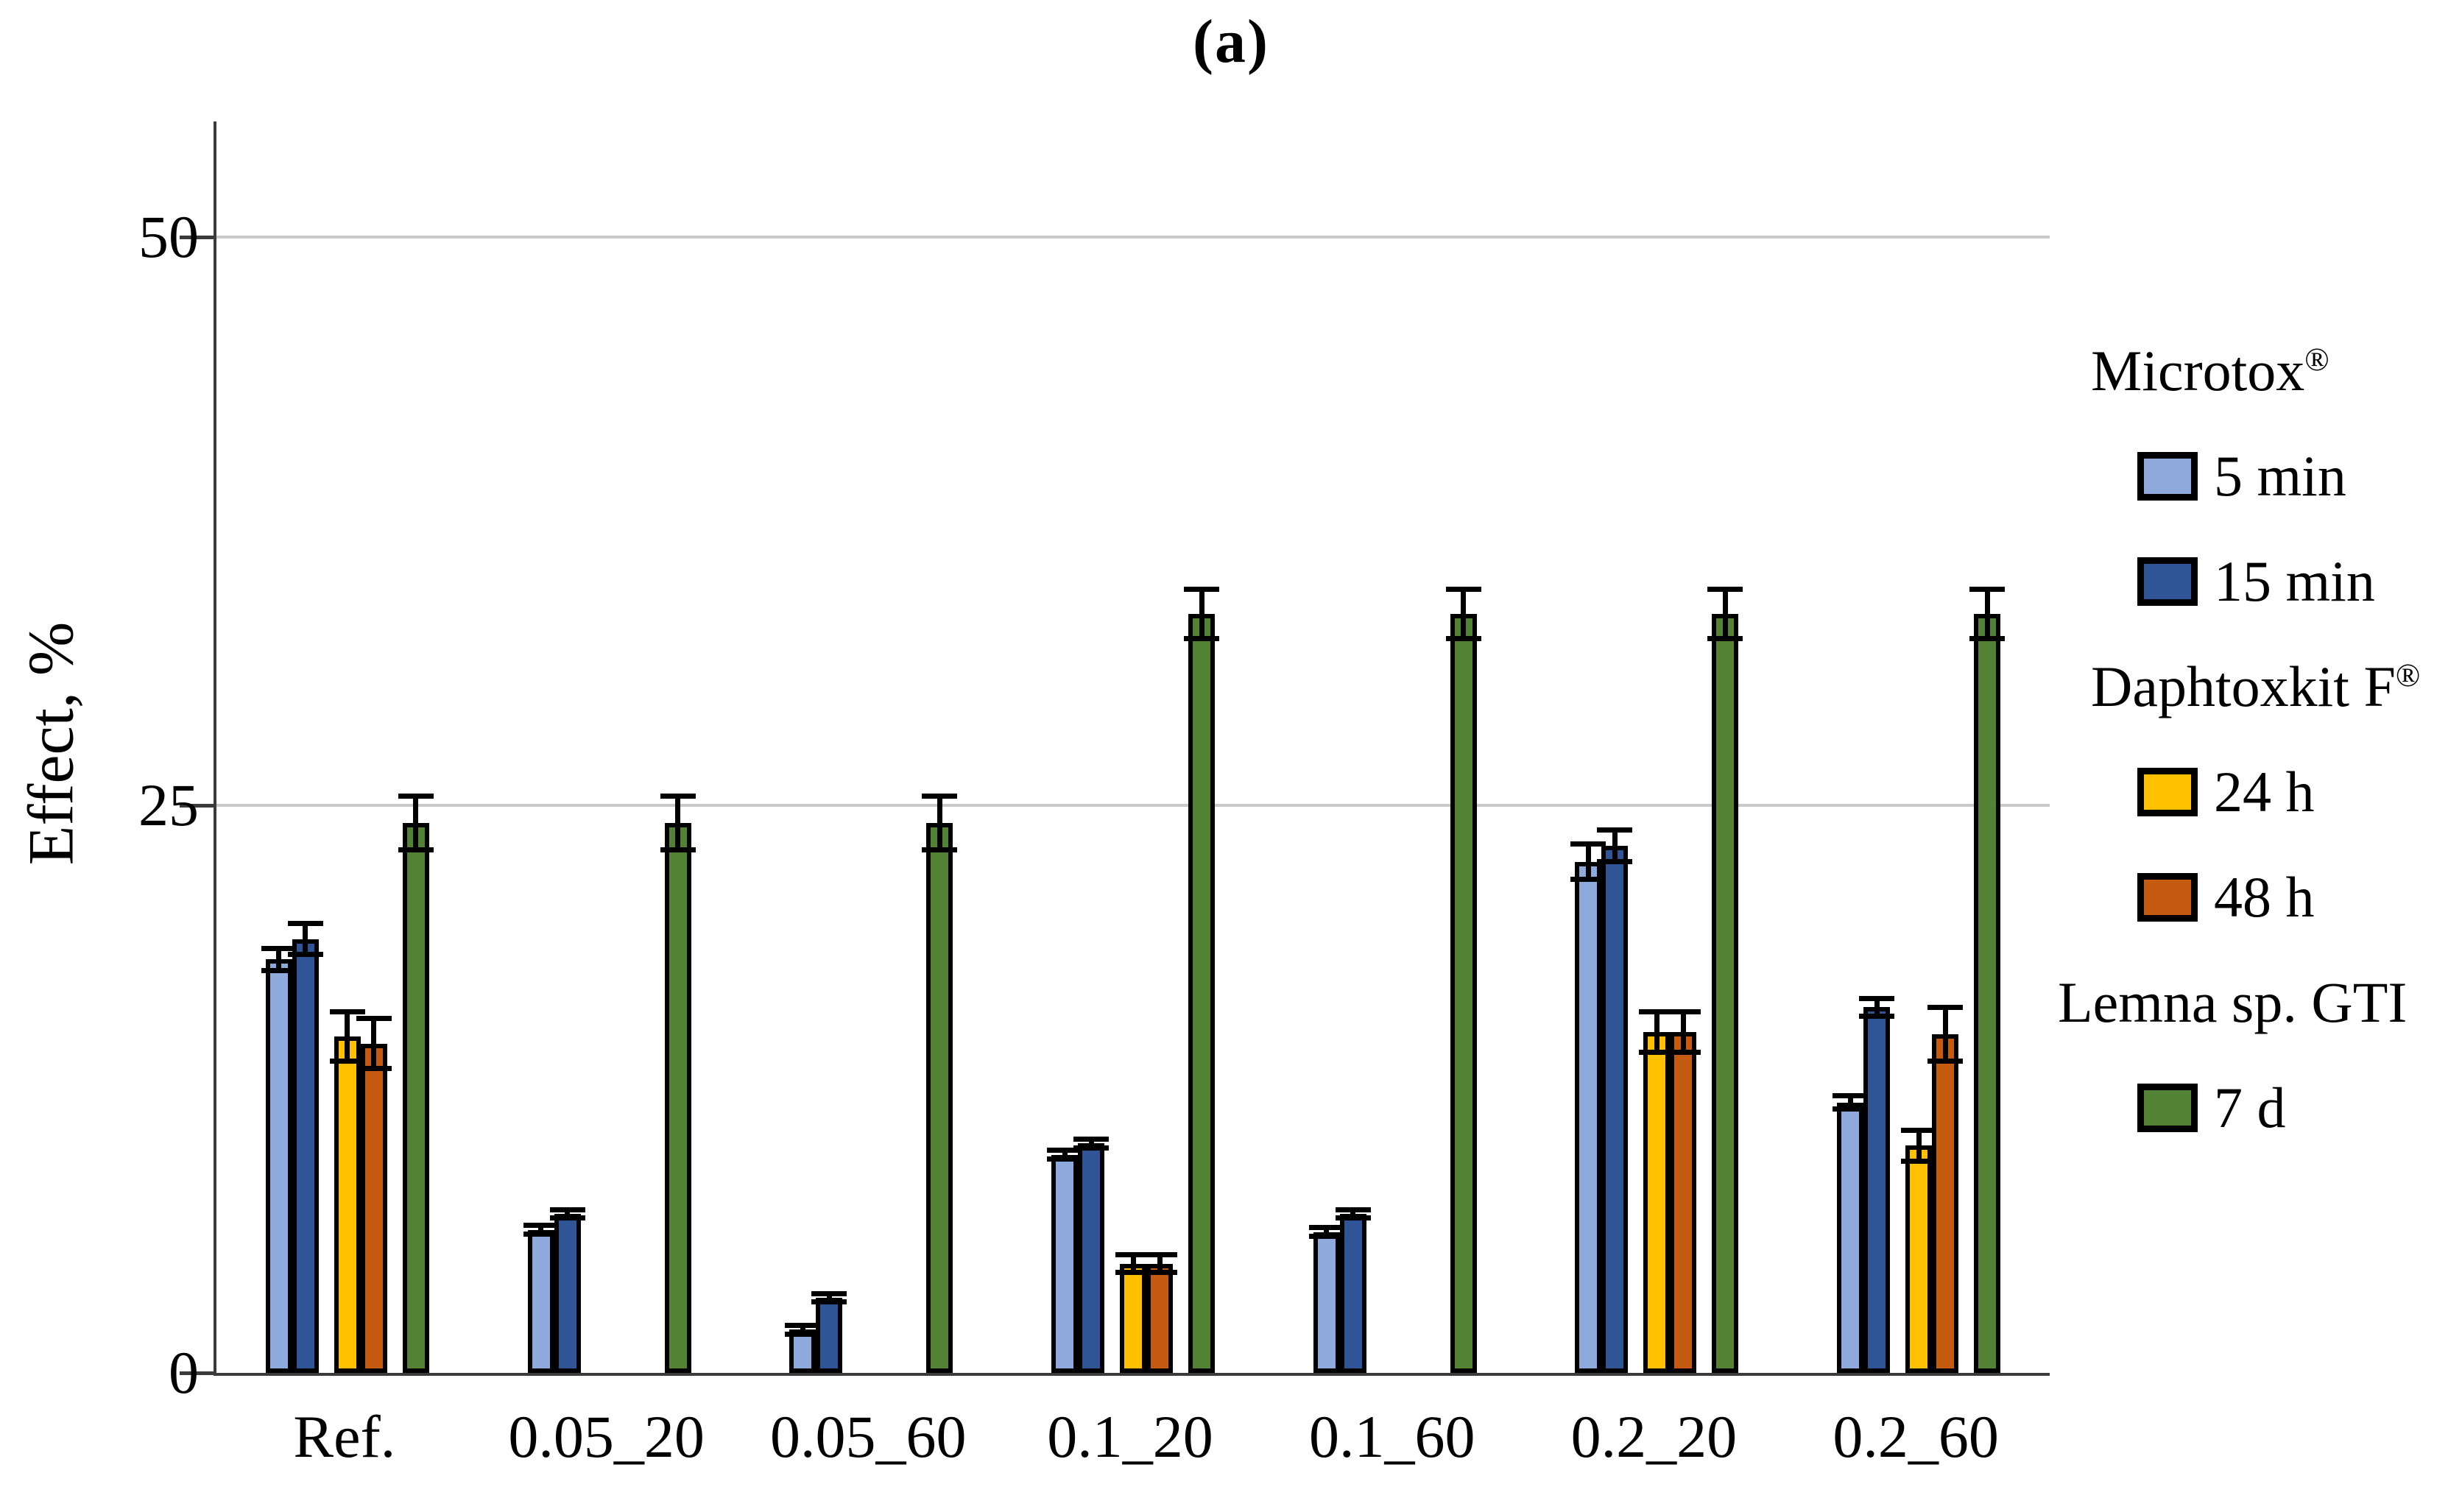  What do you see at coordinates (1850, 1237) in the screenshot?
I see `bar-5-min-0.2_60` at bounding box center [1850, 1237].